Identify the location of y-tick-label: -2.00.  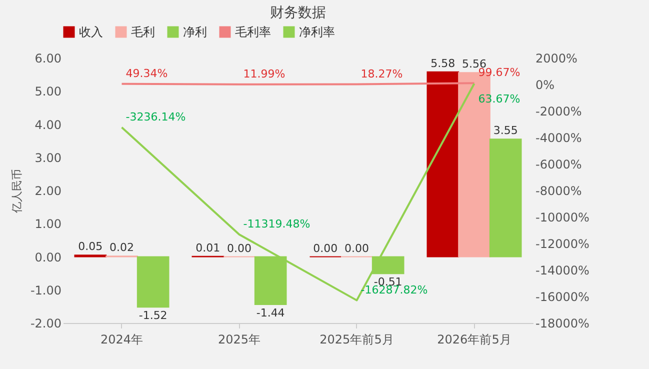
(46, 323).